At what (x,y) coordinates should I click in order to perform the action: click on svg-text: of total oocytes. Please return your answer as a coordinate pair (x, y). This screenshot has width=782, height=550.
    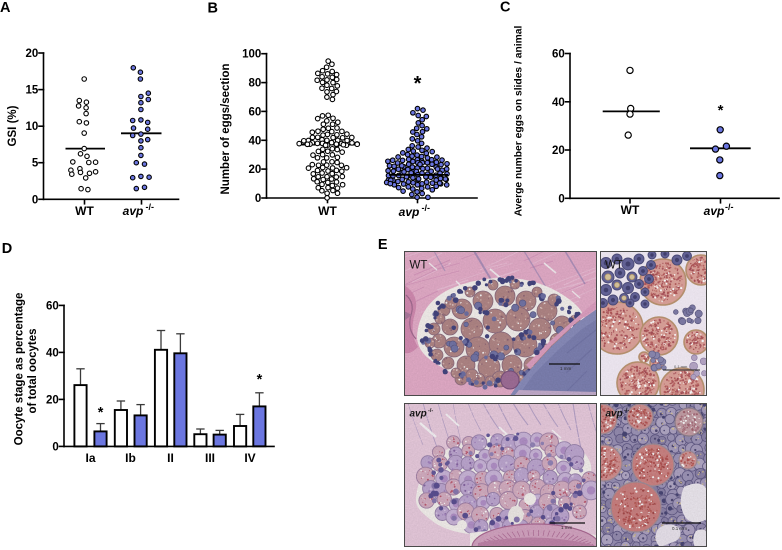
    Looking at the image, I should click on (33, 371).